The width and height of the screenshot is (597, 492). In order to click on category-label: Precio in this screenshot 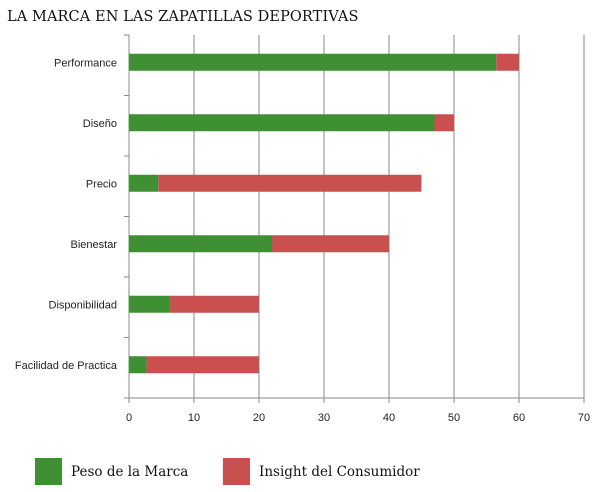, I will do `click(101, 184)`.